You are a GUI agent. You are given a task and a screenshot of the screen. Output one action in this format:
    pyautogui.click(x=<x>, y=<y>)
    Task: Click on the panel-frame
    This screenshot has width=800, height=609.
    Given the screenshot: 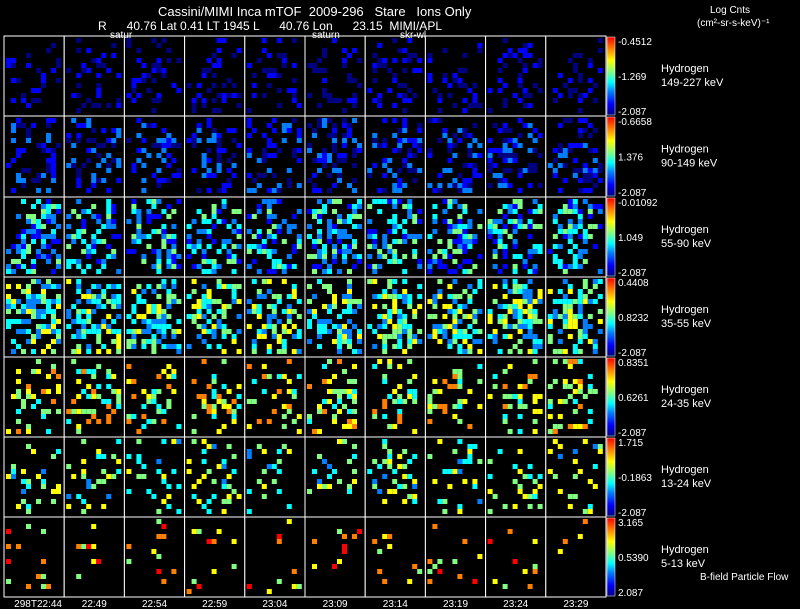 What is the action you would take?
    pyautogui.click(x=335, y=557)
    